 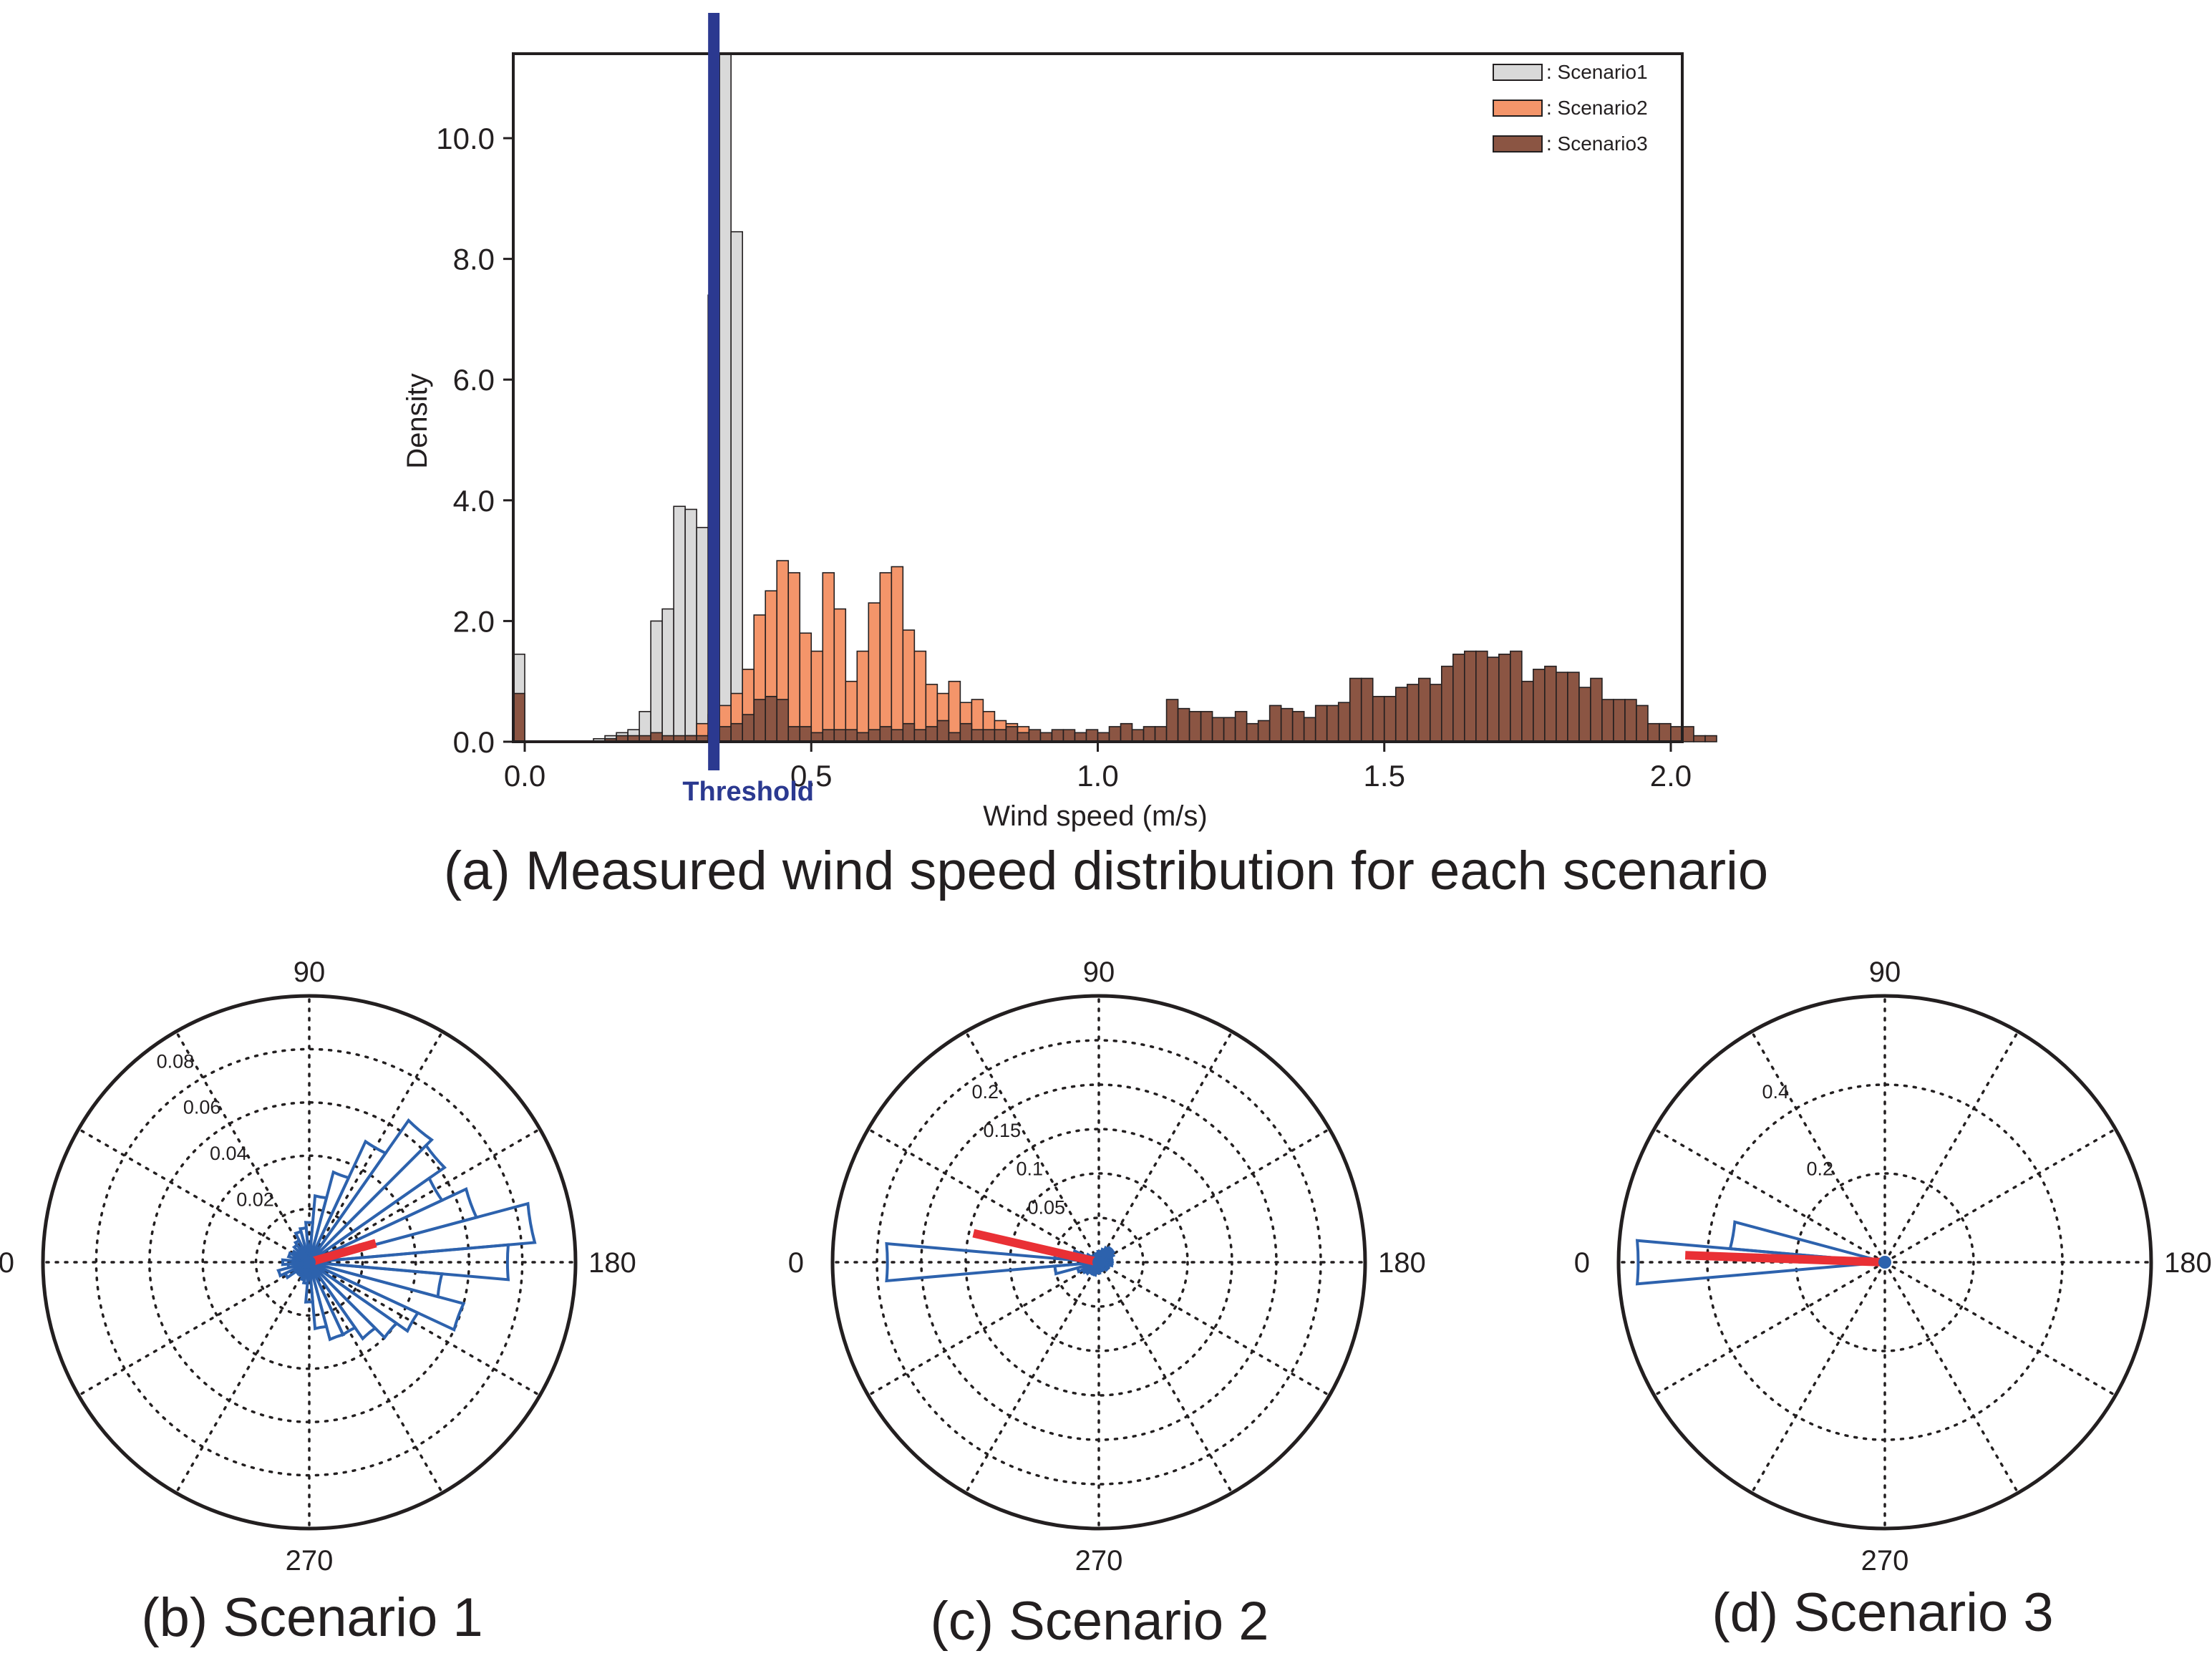 I want to click on radial-tick-label: 0.08, so click(x=176, y=1061).